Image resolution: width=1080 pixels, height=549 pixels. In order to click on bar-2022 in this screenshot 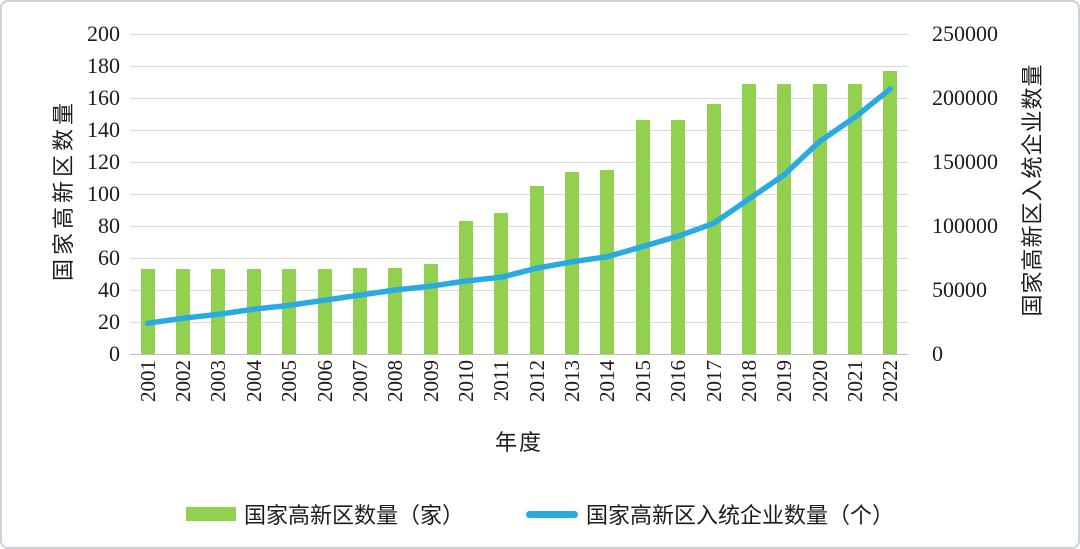, I will do `click(890, 212)`.